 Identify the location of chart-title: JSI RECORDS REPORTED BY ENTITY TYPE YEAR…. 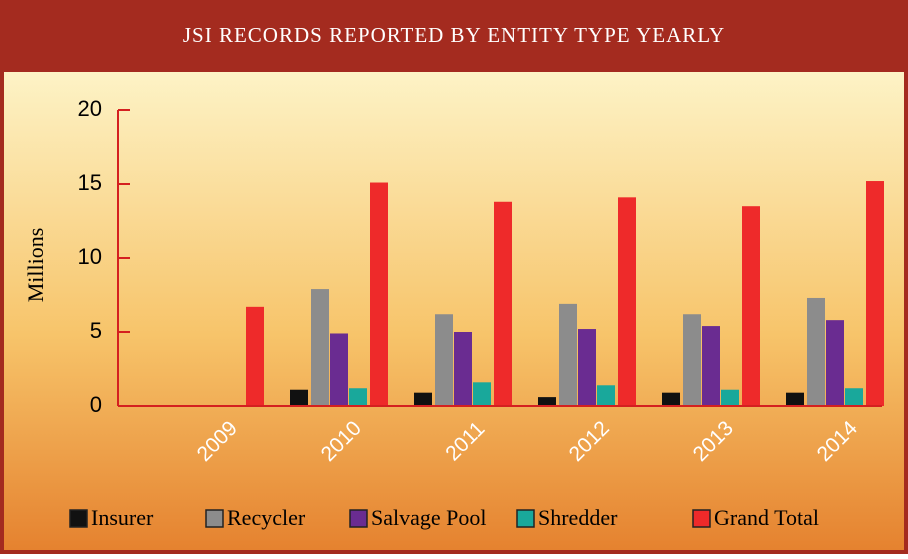
(454, 35).